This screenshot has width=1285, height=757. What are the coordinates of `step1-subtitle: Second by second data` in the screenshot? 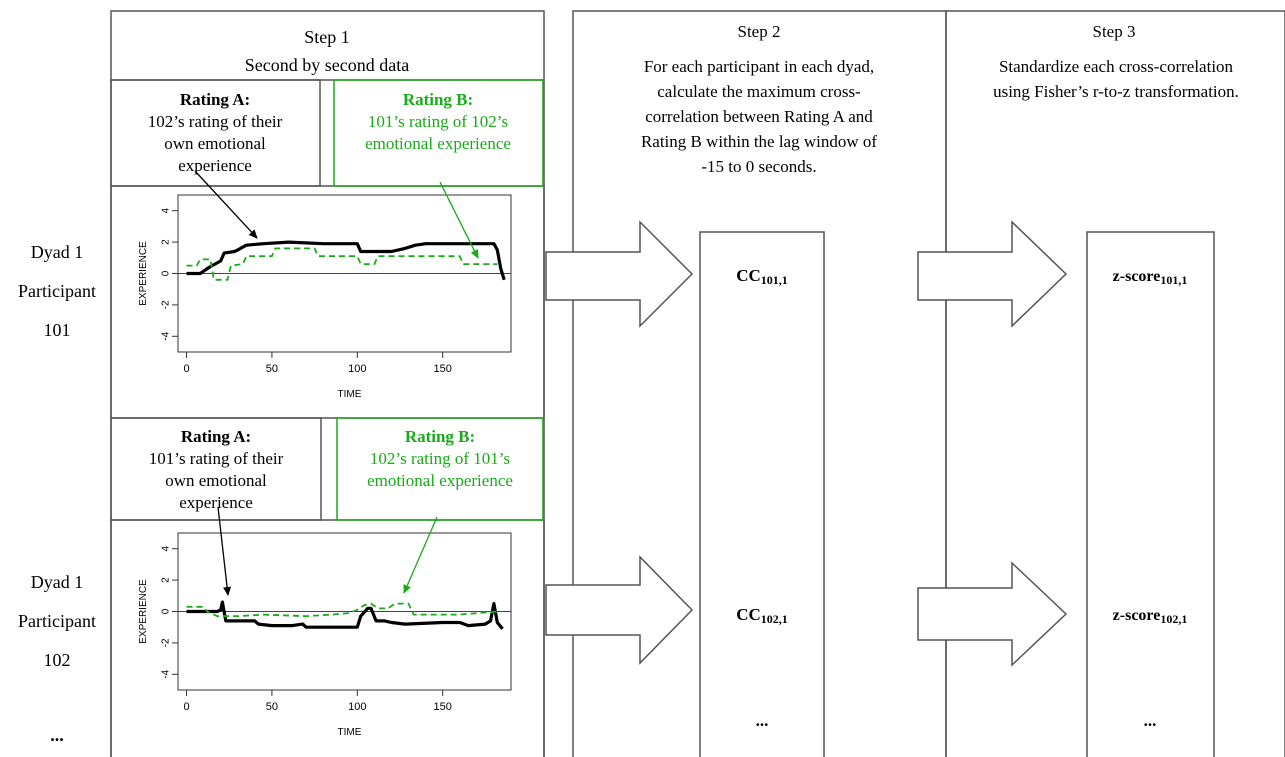 It's located at (327, 65).